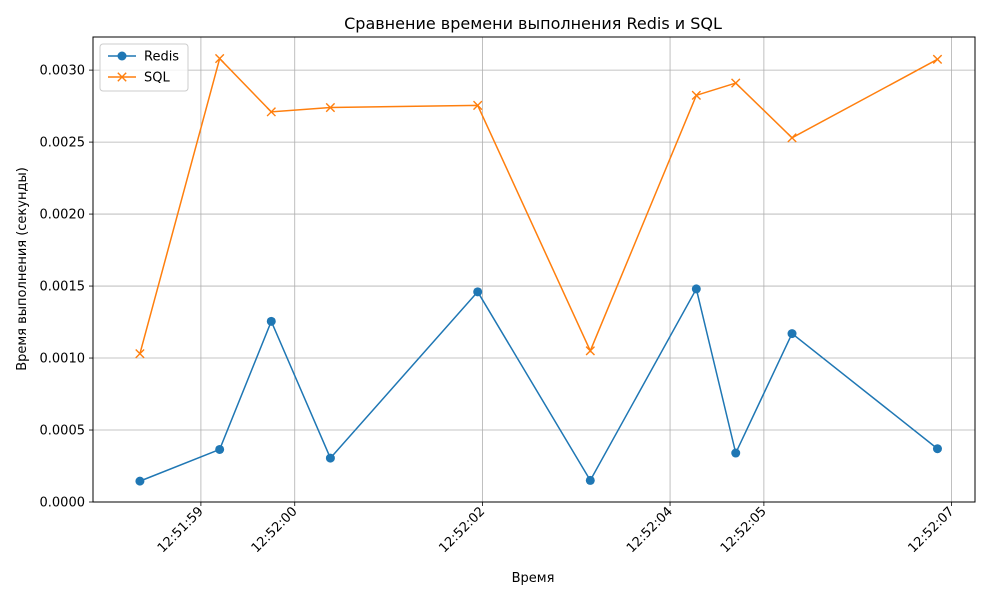 The width and height of the screenshot is (1000, 600). I want to click on x-tick-label: 12:52:05, so click(744, 530).